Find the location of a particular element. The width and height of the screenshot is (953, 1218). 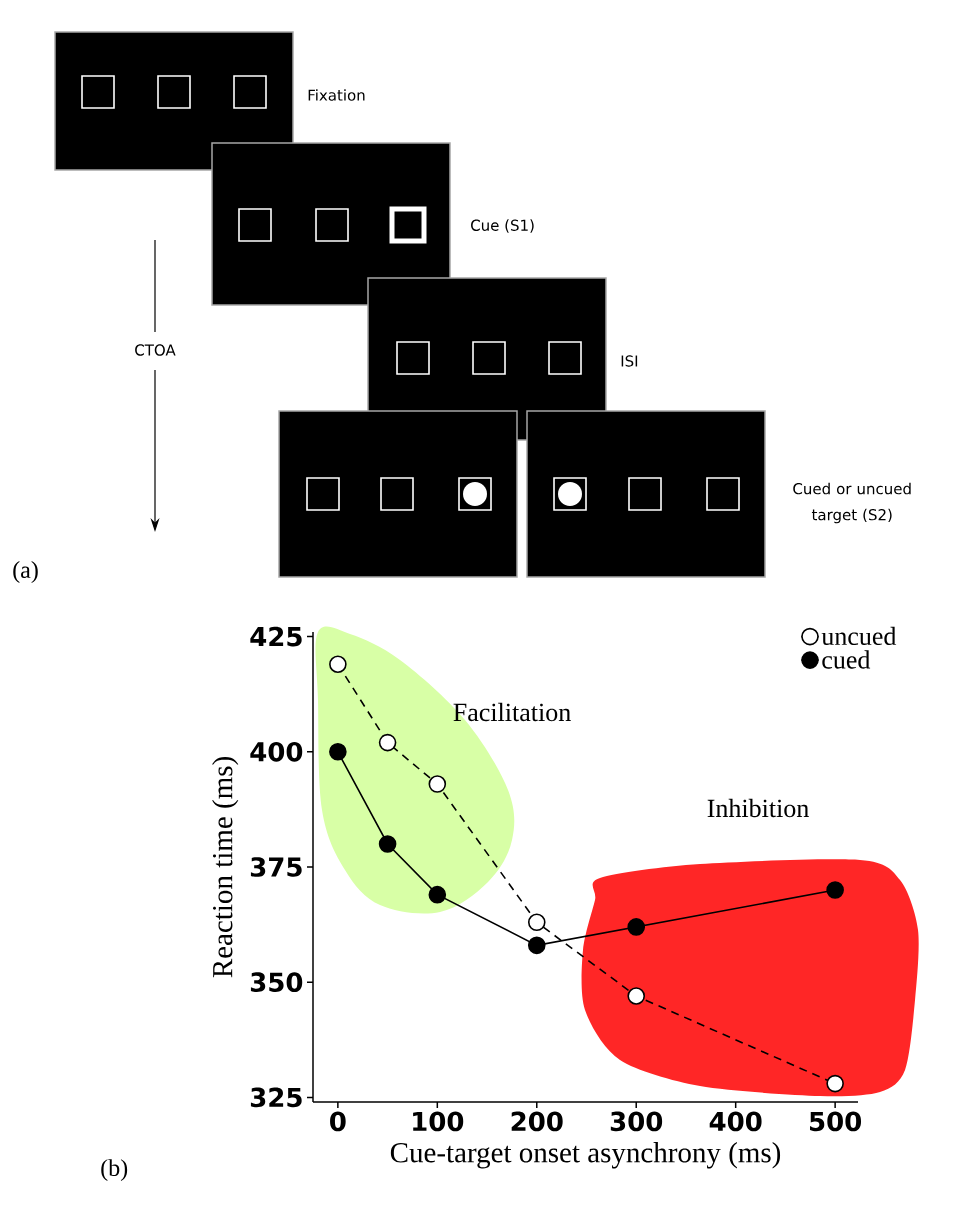

annotation: Inhibition is located at coordinates (758, 808).